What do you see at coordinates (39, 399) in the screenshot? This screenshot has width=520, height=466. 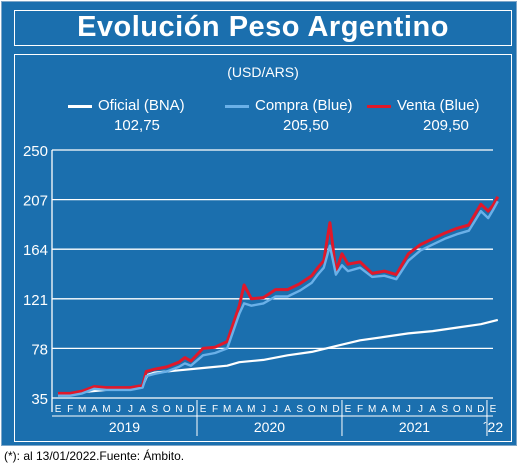 I see `y-tick-label: 35` at bounding box center [39, 399].